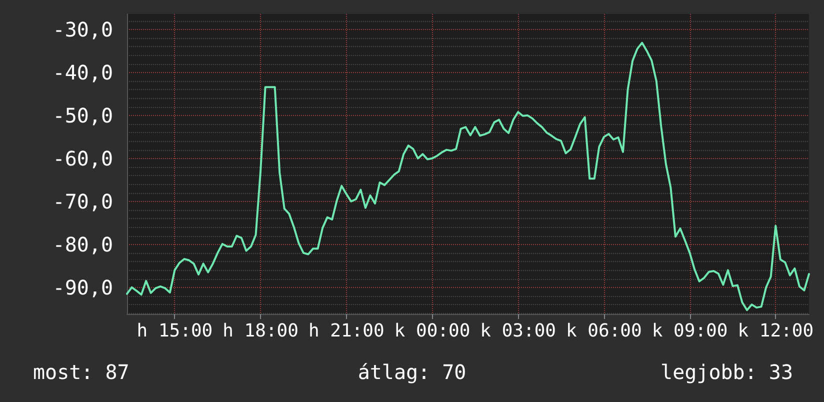 The height and width of the screenshot is (402, 824). Describe the element at coordinates (776, 331) in the screenshot. I see `x-tick-label: k 12:00` at that location.